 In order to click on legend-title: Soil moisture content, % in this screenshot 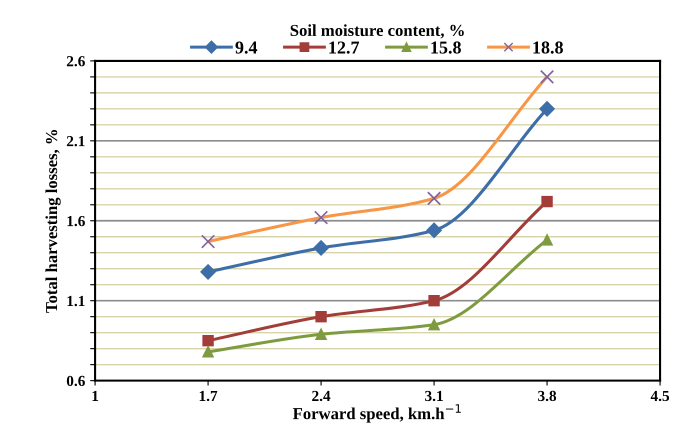, I will do `click(377, 31)`.